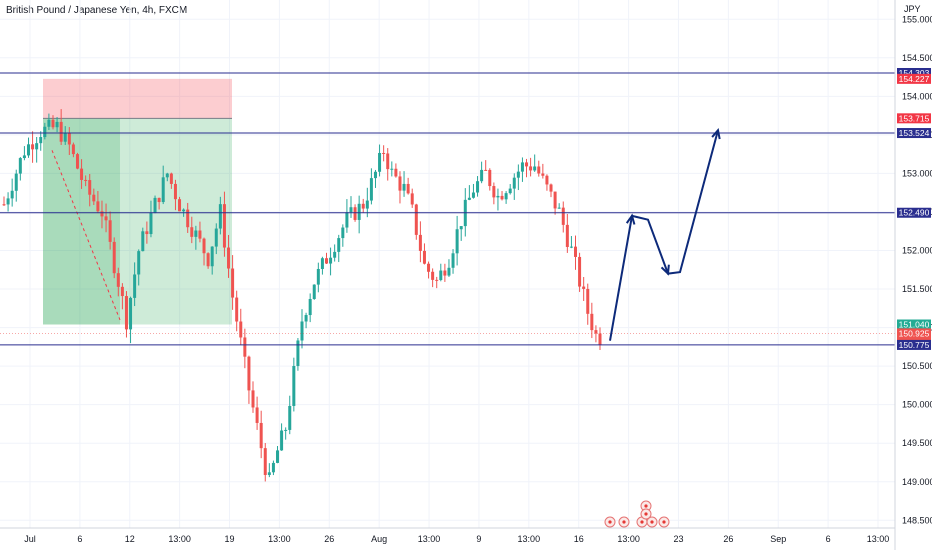 The height and width of the screenshot is (550, 932). Describe the element at coordinates (137, 201) in the screenshot. I see `position-zones` at that location.